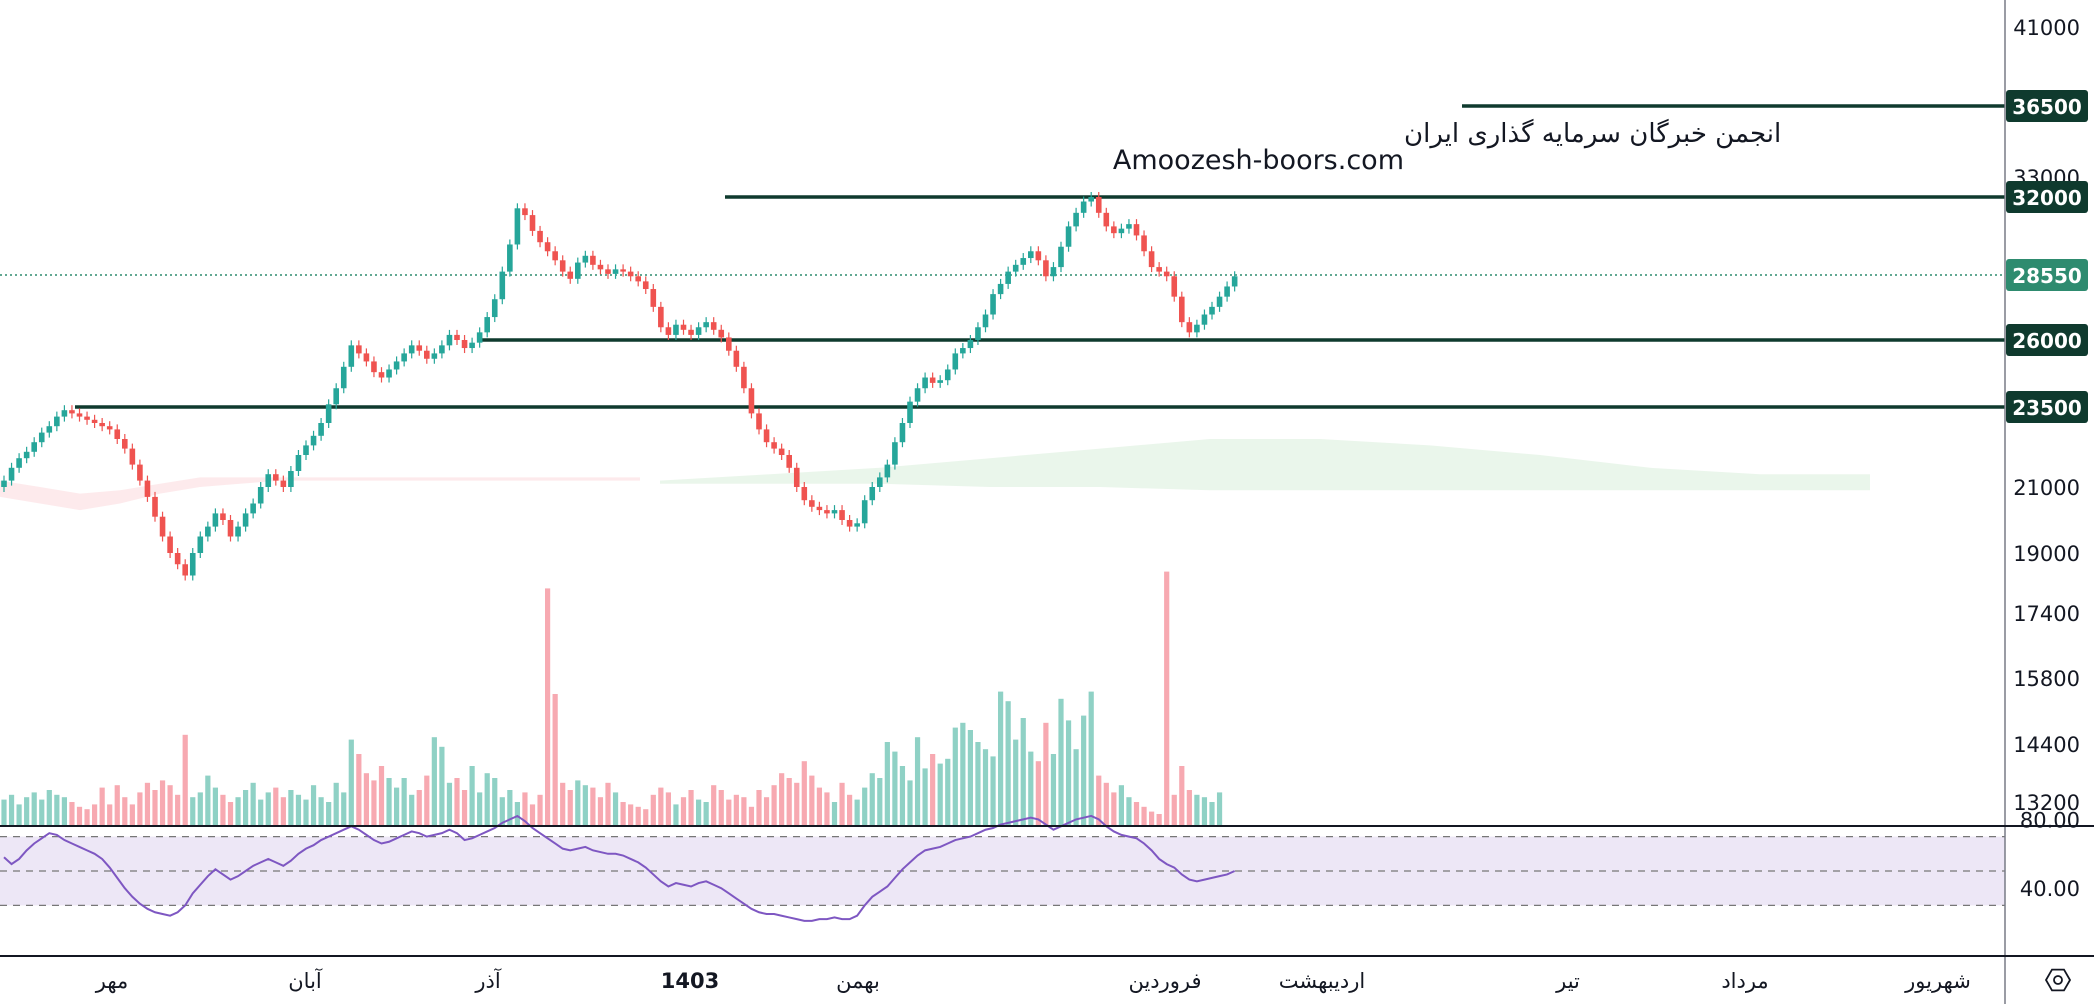  Describe the element at coordinates (2047, 275) in the screenshot. I see `last-price-badge-bg` at that location.